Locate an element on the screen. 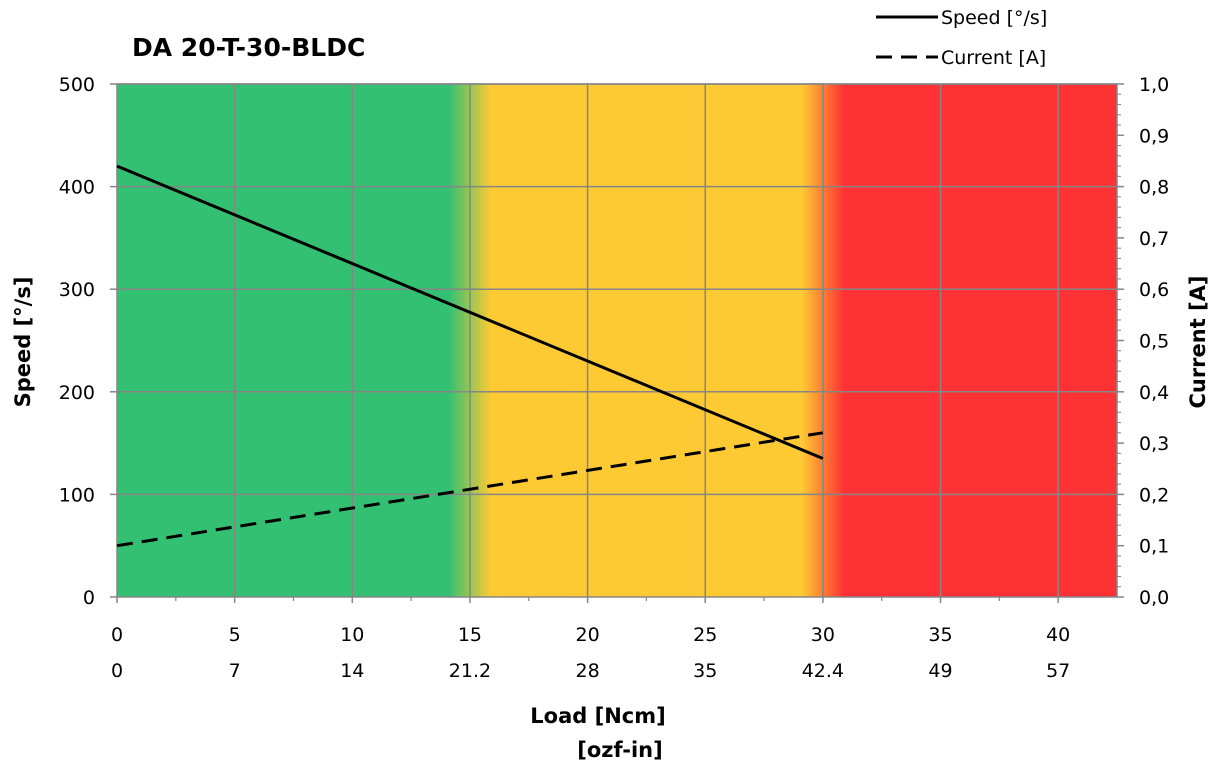 The height and width of the screenshot is (765, 1230). y2-tick-label: 1,0 is located at coordinates (1154, 85).